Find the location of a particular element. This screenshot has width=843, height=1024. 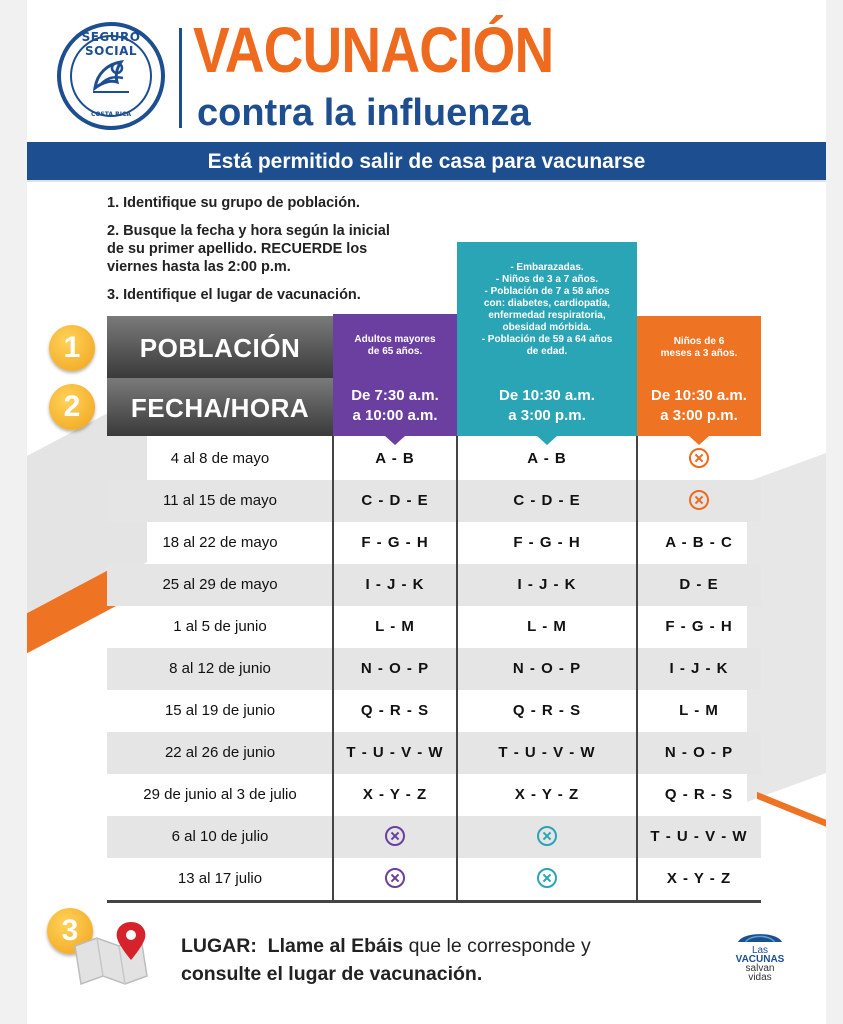

letters-cell: L - M is located at coordinates (395, 626).